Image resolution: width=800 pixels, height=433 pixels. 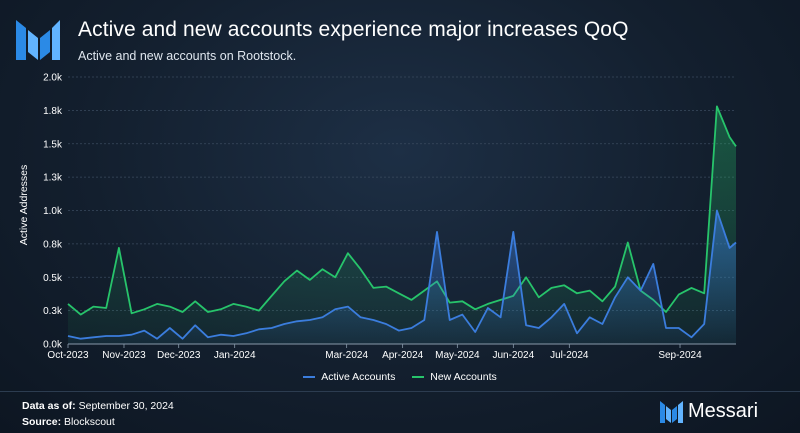 I want to click on y-tick-label: 0.0k, so click(x=53, y=345).